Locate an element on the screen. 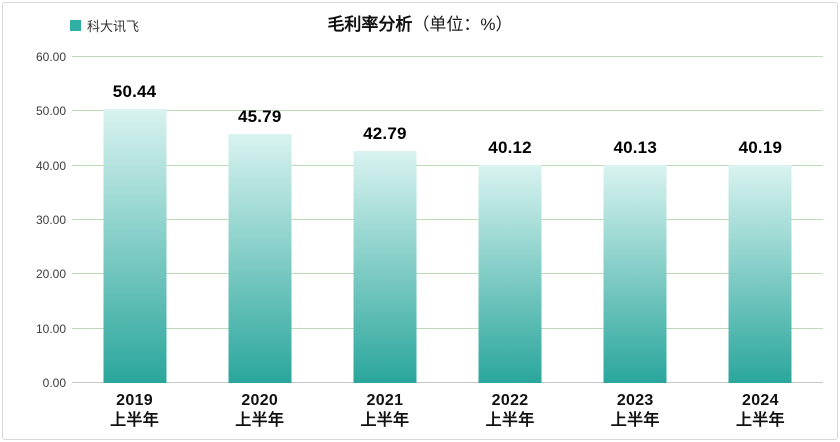 This screenshot has width=840, height=442. x-category-line: 2021 is located at coordinates (385, 400).